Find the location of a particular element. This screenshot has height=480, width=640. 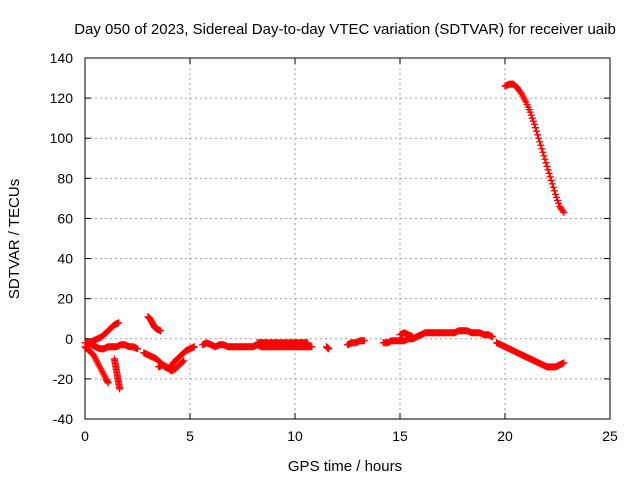

series-arc-i is located at coordinates (282, 343).